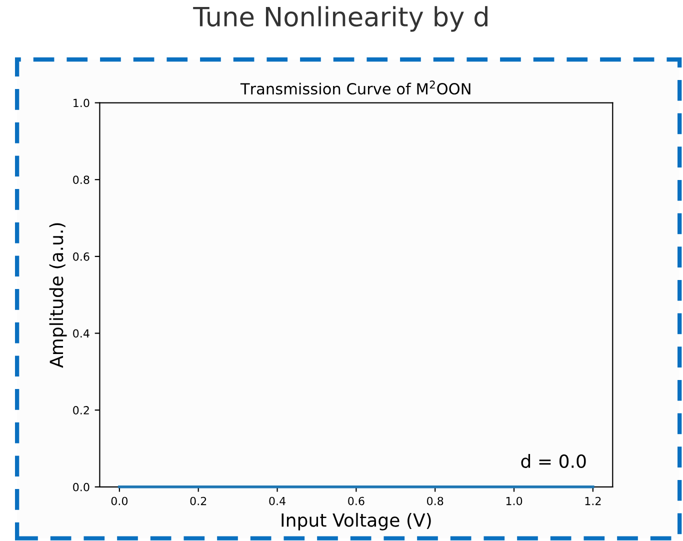  I want to click on y-axis-title: Amplitude (a.u.), so click(58, 295).